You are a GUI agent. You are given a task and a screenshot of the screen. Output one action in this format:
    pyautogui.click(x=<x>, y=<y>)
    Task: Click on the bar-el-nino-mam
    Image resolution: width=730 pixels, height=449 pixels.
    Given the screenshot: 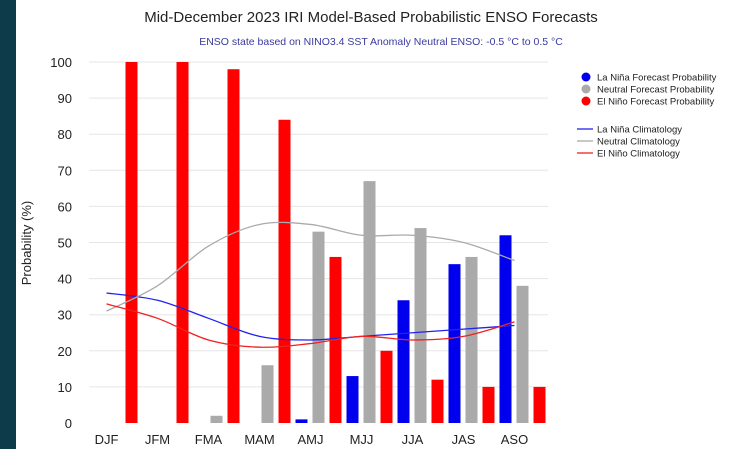 What is the action you would take?
    pyautogui.click(x=284, y=271)
    